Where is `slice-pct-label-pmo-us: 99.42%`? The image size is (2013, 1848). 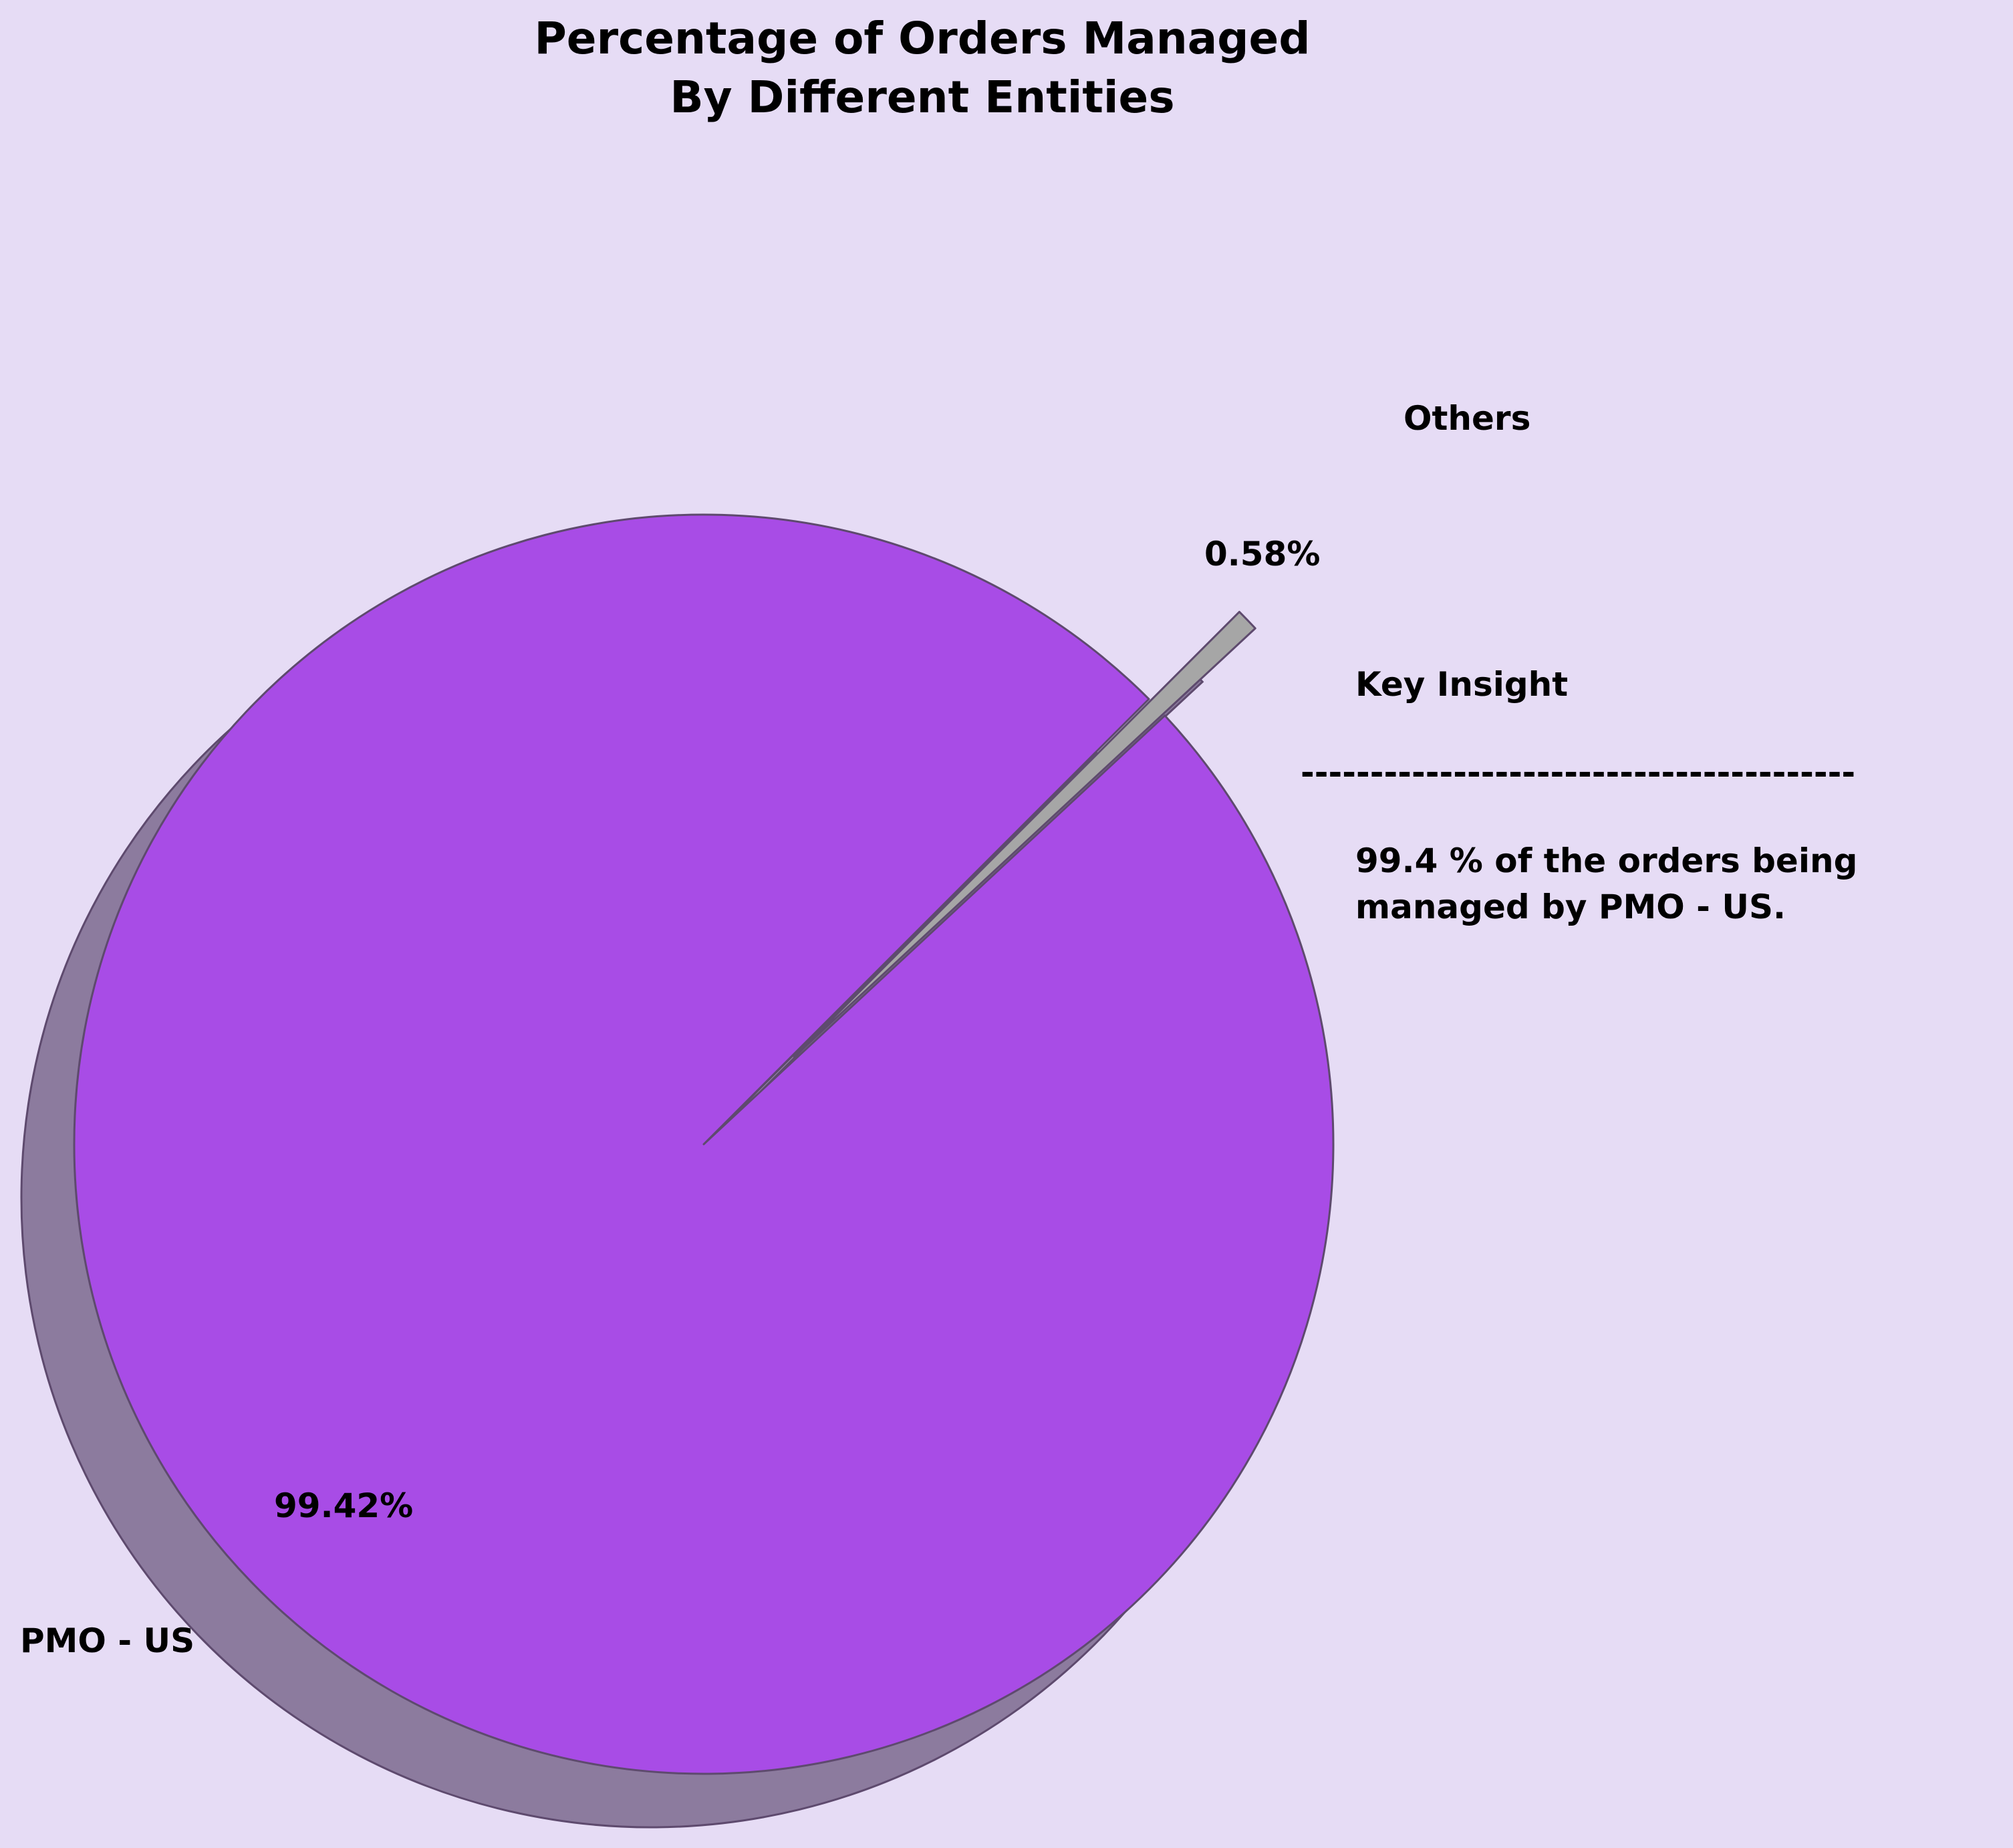
slice-pct-label-pmo-us: 99.42% is located at coordinates (343, 1505).